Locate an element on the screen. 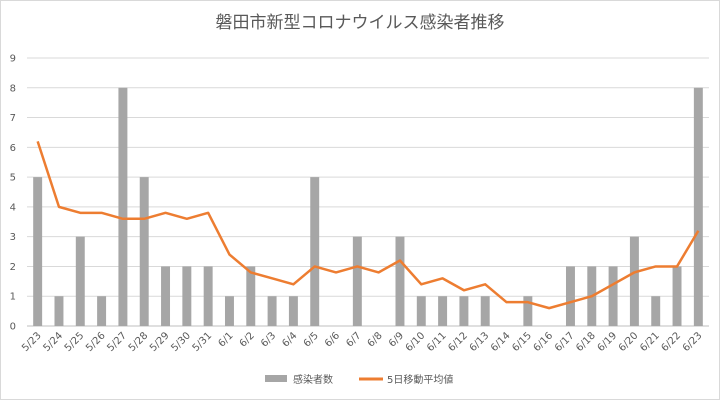 This screenshot has height=400, width=720. x-tick-label: 6/7 is located at coordinates (353, 339).